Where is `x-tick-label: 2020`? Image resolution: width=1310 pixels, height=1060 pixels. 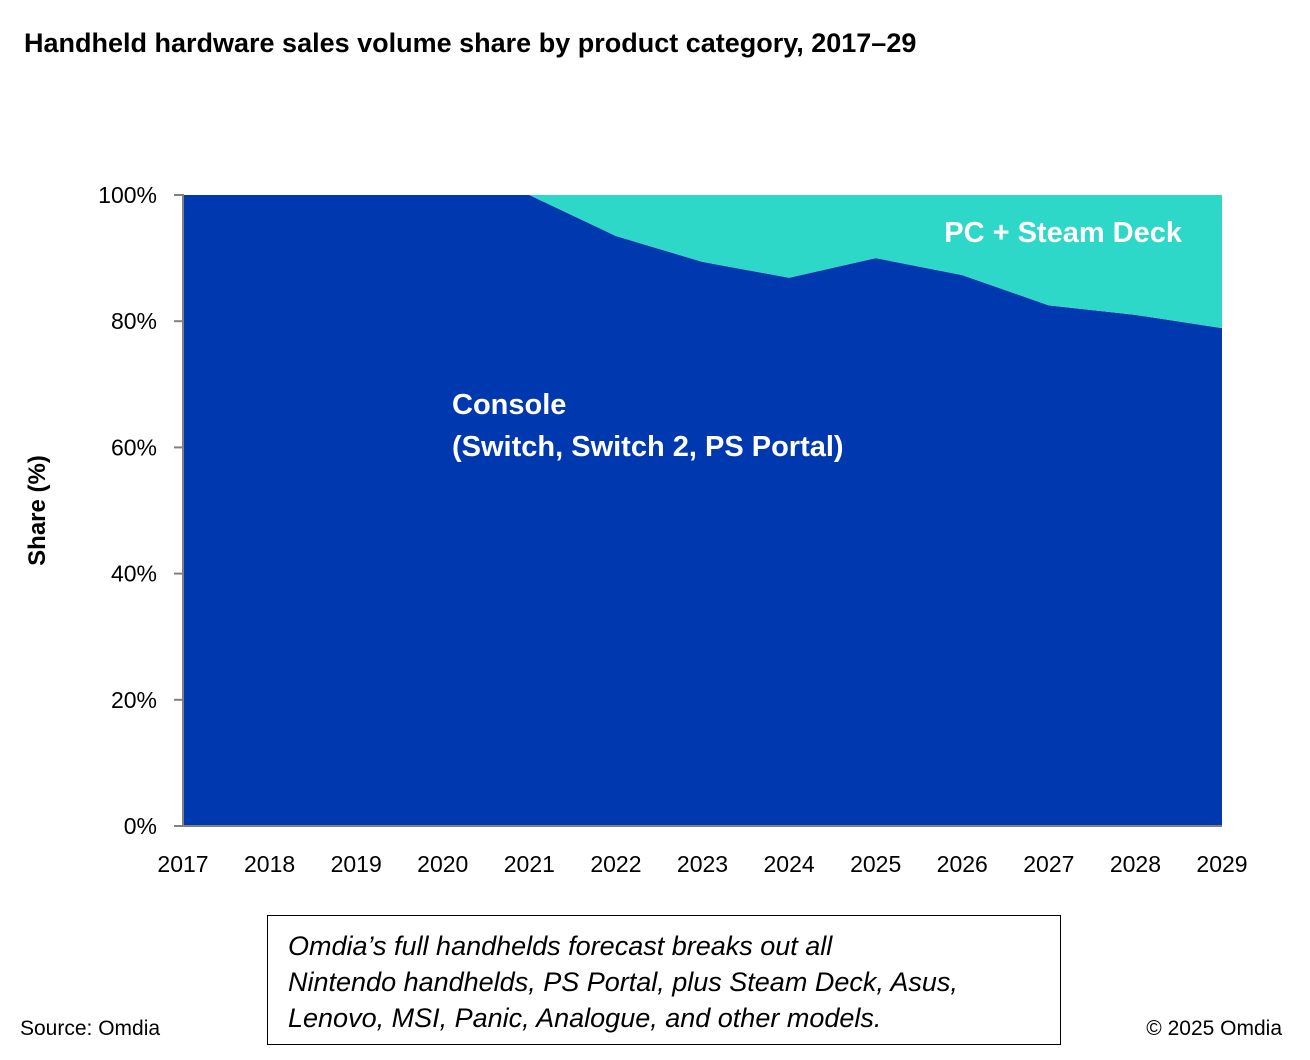
x-tick-label: 2020 is located at coordinates (442, 864).